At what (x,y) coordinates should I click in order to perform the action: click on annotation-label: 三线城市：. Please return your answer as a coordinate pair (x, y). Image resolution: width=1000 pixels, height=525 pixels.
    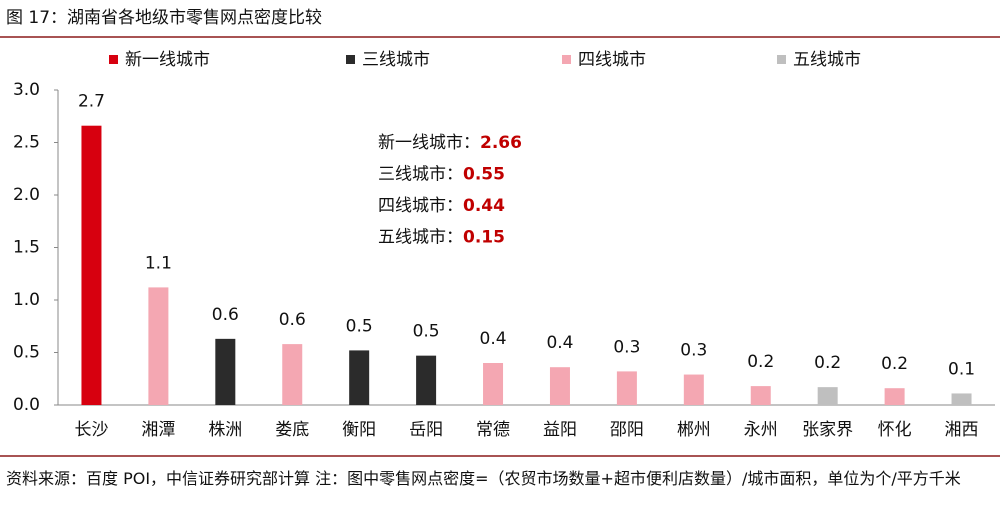
    Looking at the image, I should click on (420, 175).